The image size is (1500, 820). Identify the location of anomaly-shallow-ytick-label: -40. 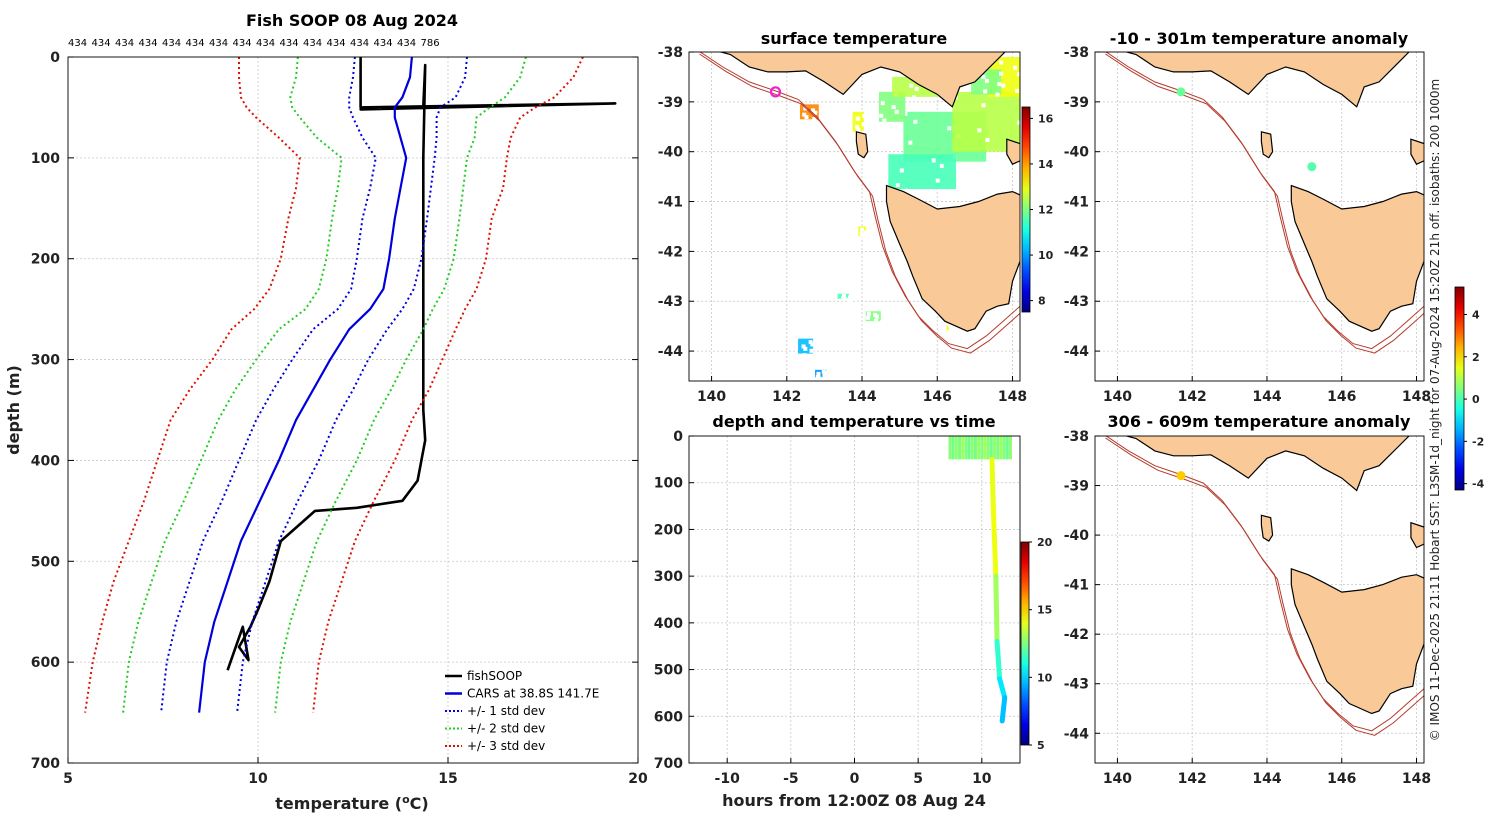
(1077, 153).